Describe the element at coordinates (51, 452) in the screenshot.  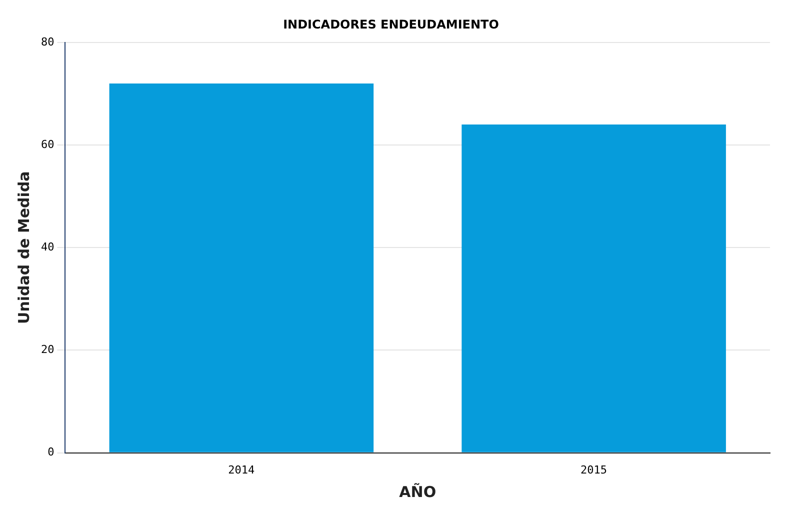
I see `y-tick-label: 0` at that location.